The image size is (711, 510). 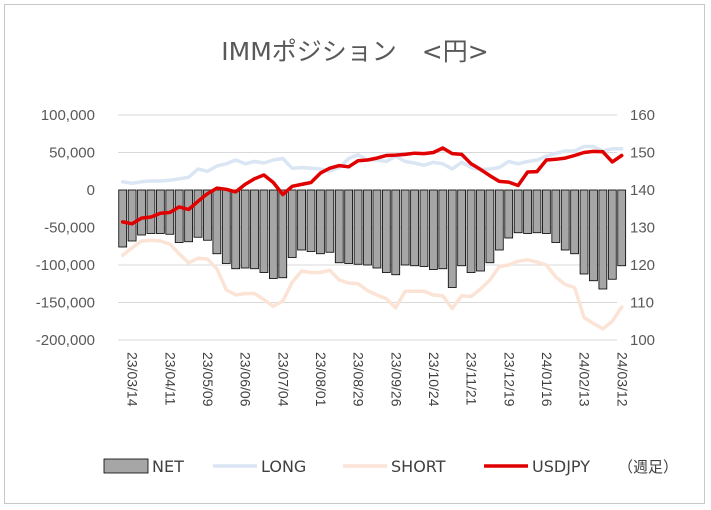 What do you see at coordinates (126, 466) in the screenshot?
I see `legend-swatch-net` at bounding box center [126, 466].